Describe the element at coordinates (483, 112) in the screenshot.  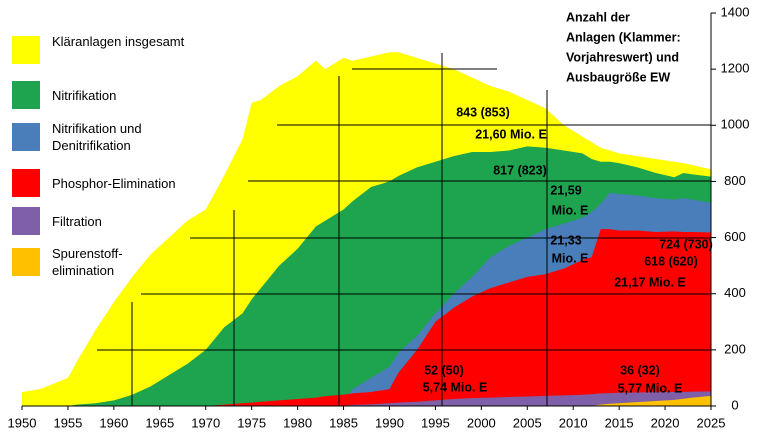
I see `annotation: 843 (853)` at that location.